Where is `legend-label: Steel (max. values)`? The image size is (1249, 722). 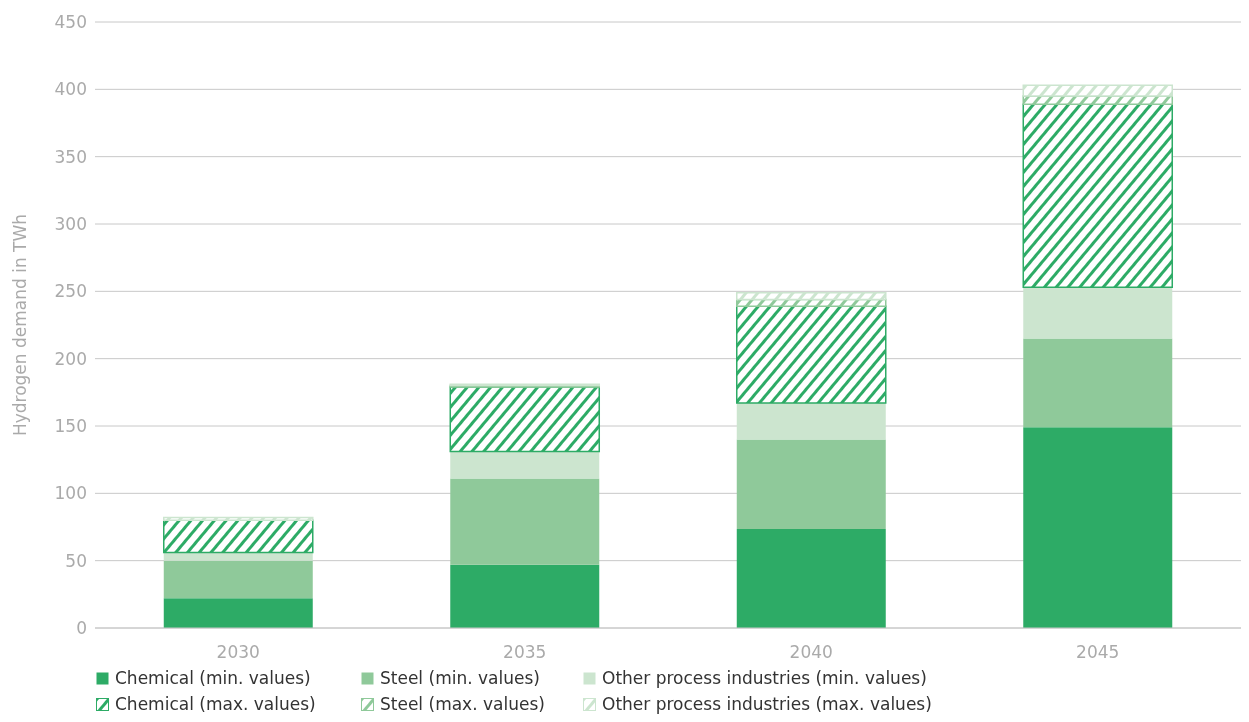
legend-label: Steel (max. values) is located at coordinates (462, 704).